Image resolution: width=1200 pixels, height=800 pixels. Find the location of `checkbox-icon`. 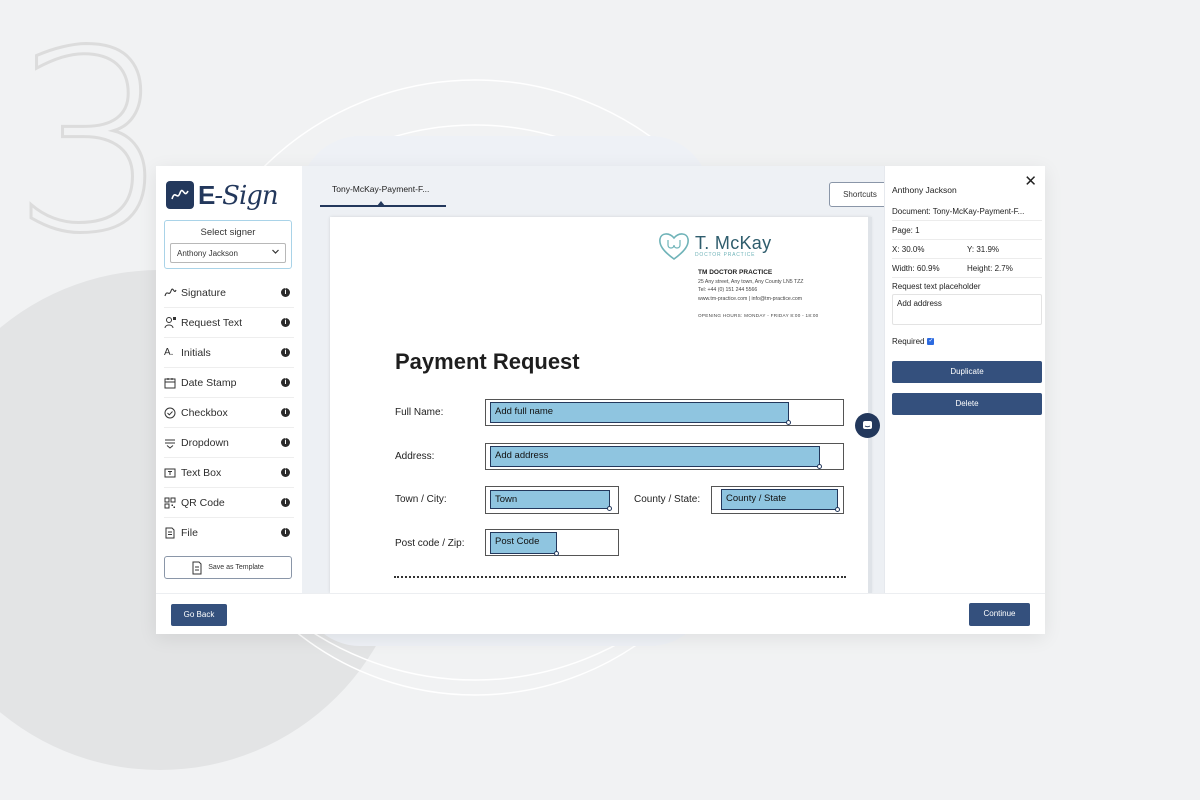

checkbox-icon is located at coordinates (171, 413).